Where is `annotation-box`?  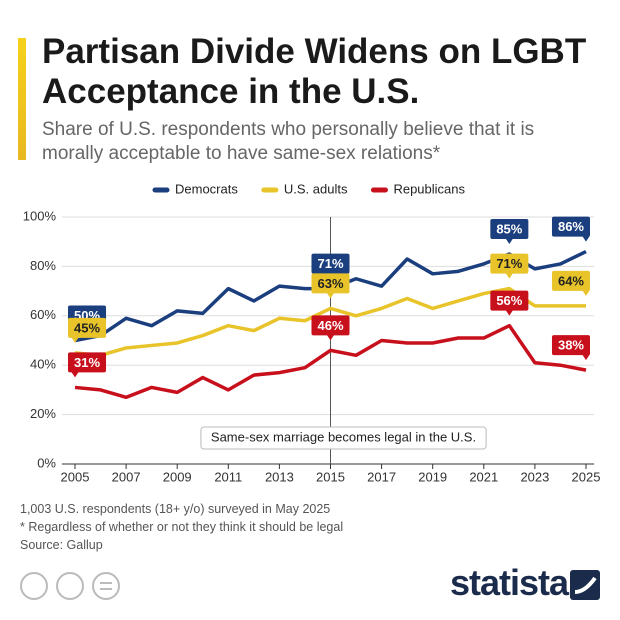 annotation-box is located at coordinates (343, 438).